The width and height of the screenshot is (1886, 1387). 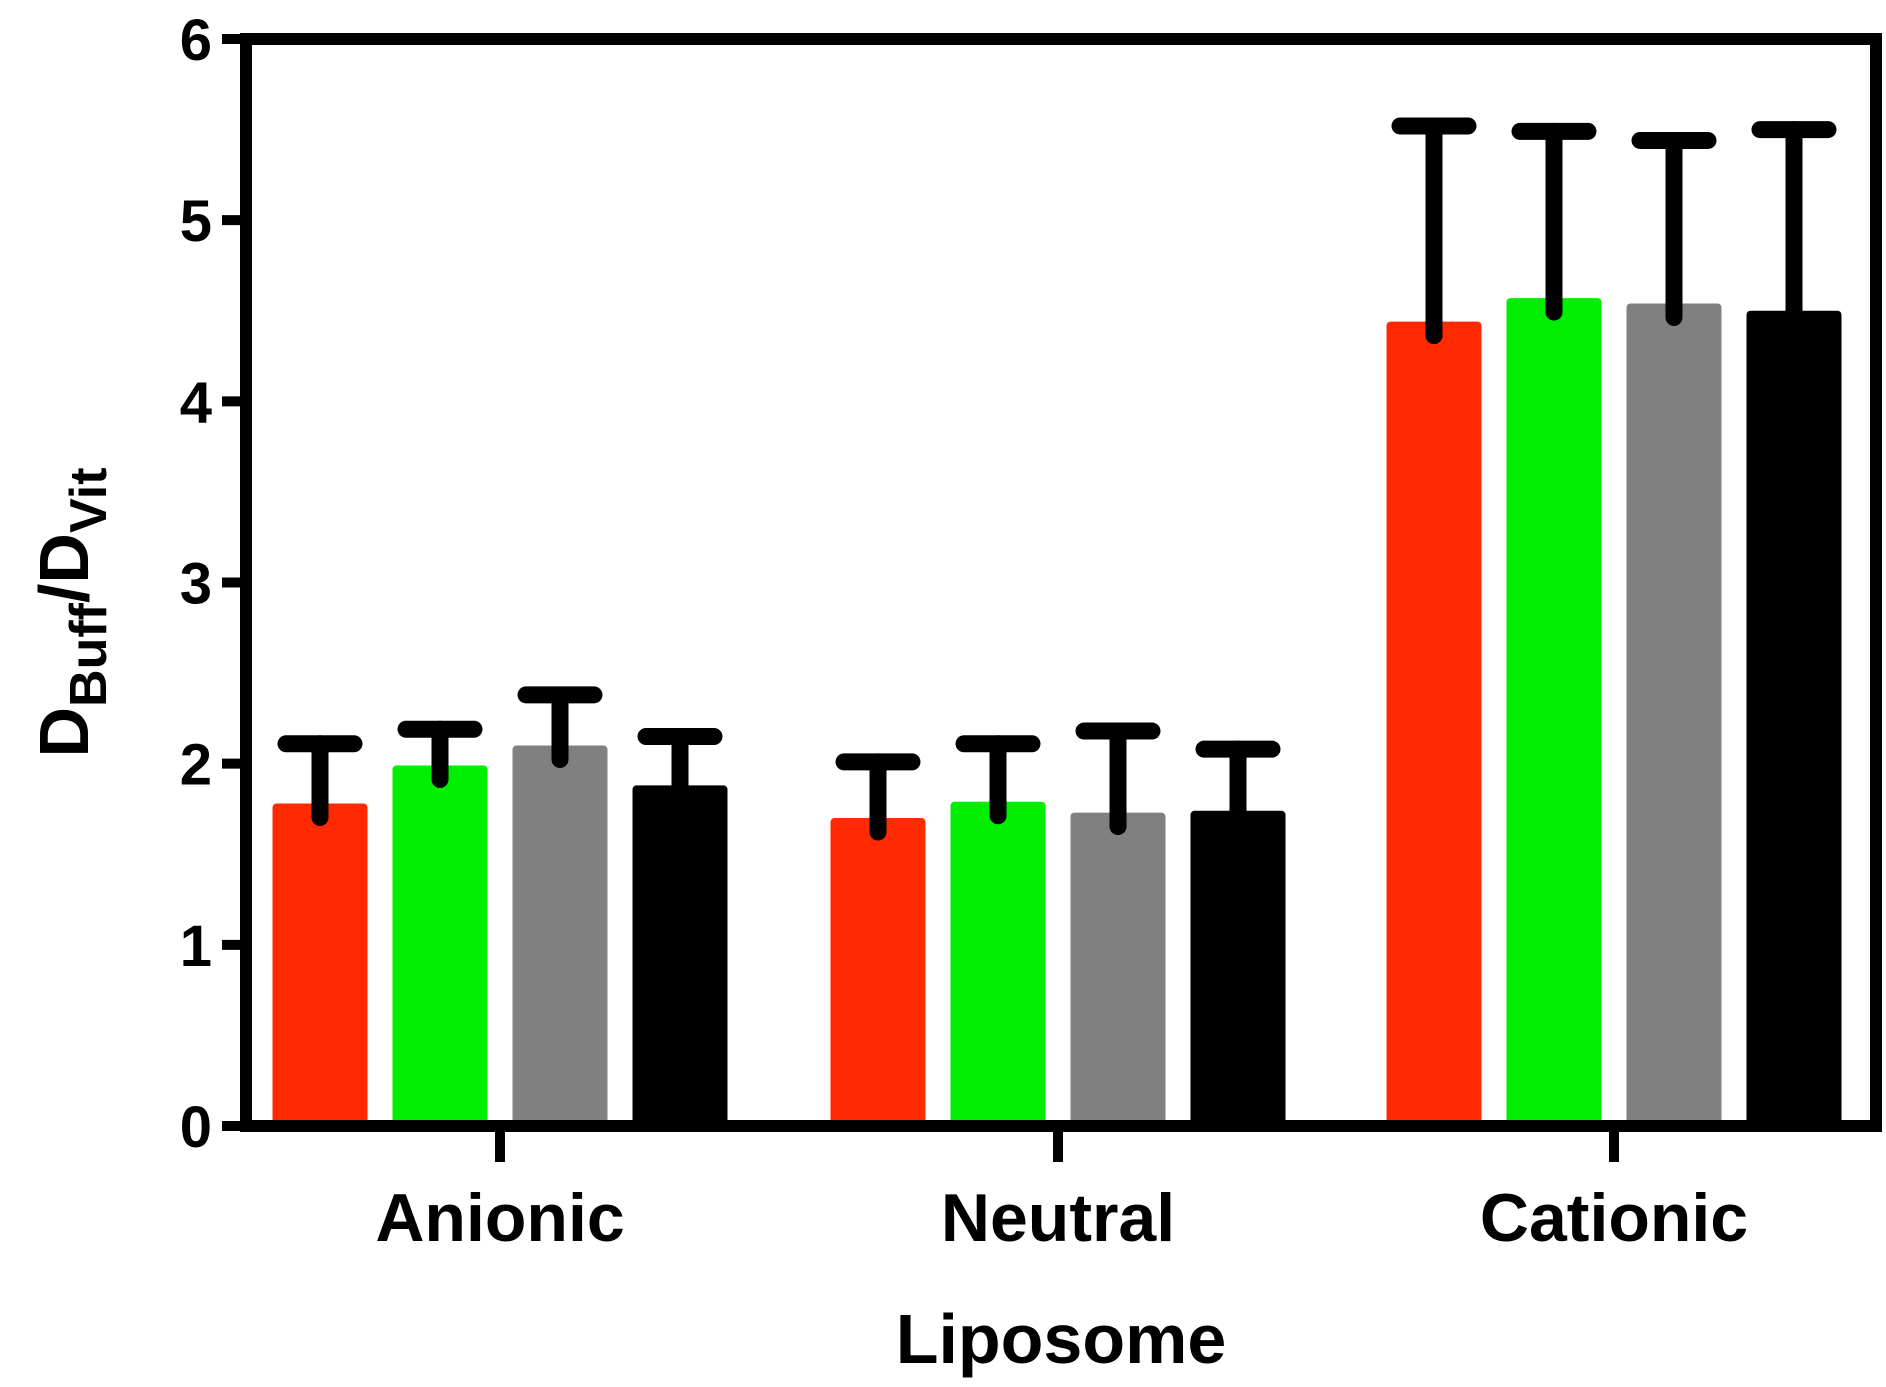 I want to click on y-axis-title-sub2: Vit, so click(x=89, y=500).